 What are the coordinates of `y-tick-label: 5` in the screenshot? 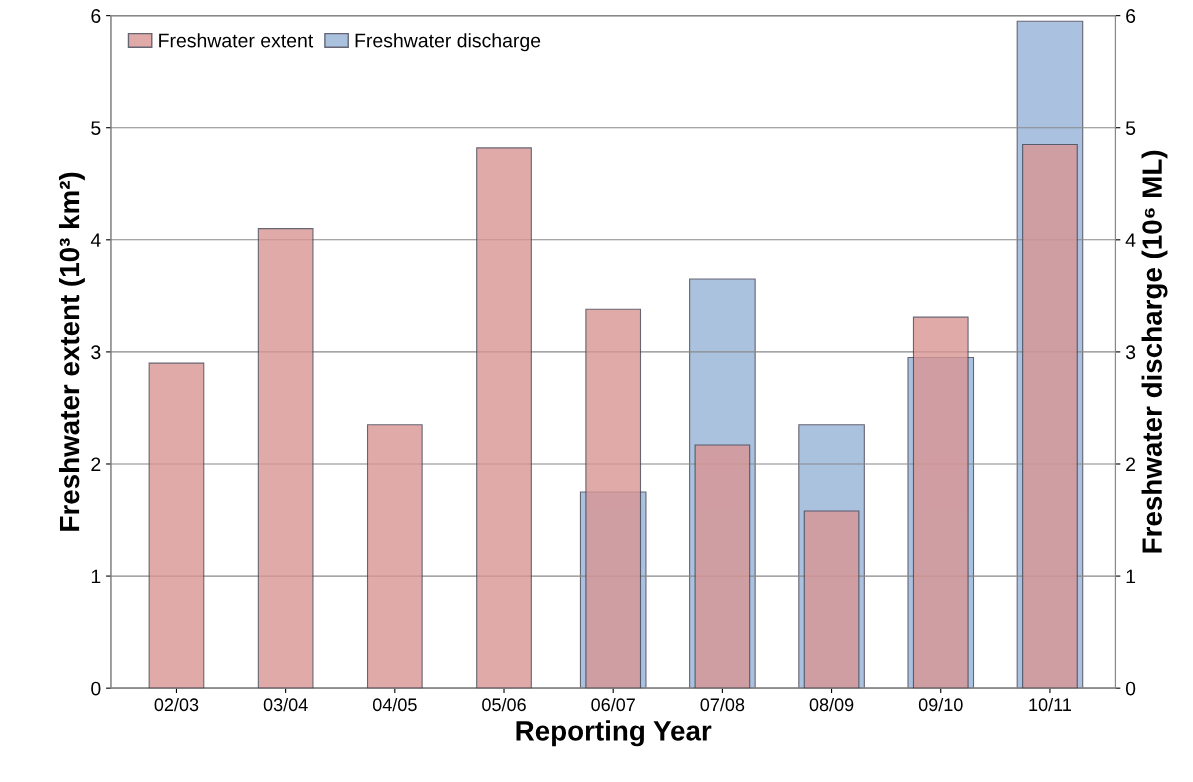 It's located at (96, 128).